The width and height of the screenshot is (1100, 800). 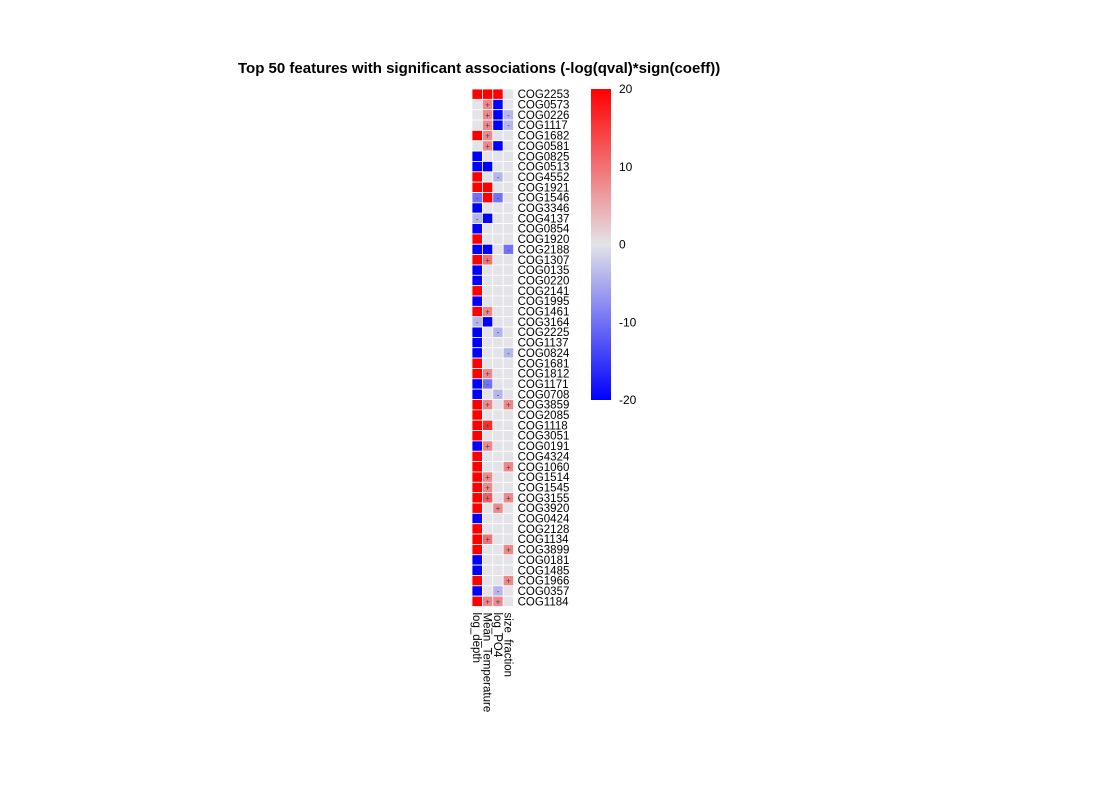 What do you see at coordinates (544, 364) in the screenshot?
I see `row-label: COG1681` at bounding box center [544, 364].